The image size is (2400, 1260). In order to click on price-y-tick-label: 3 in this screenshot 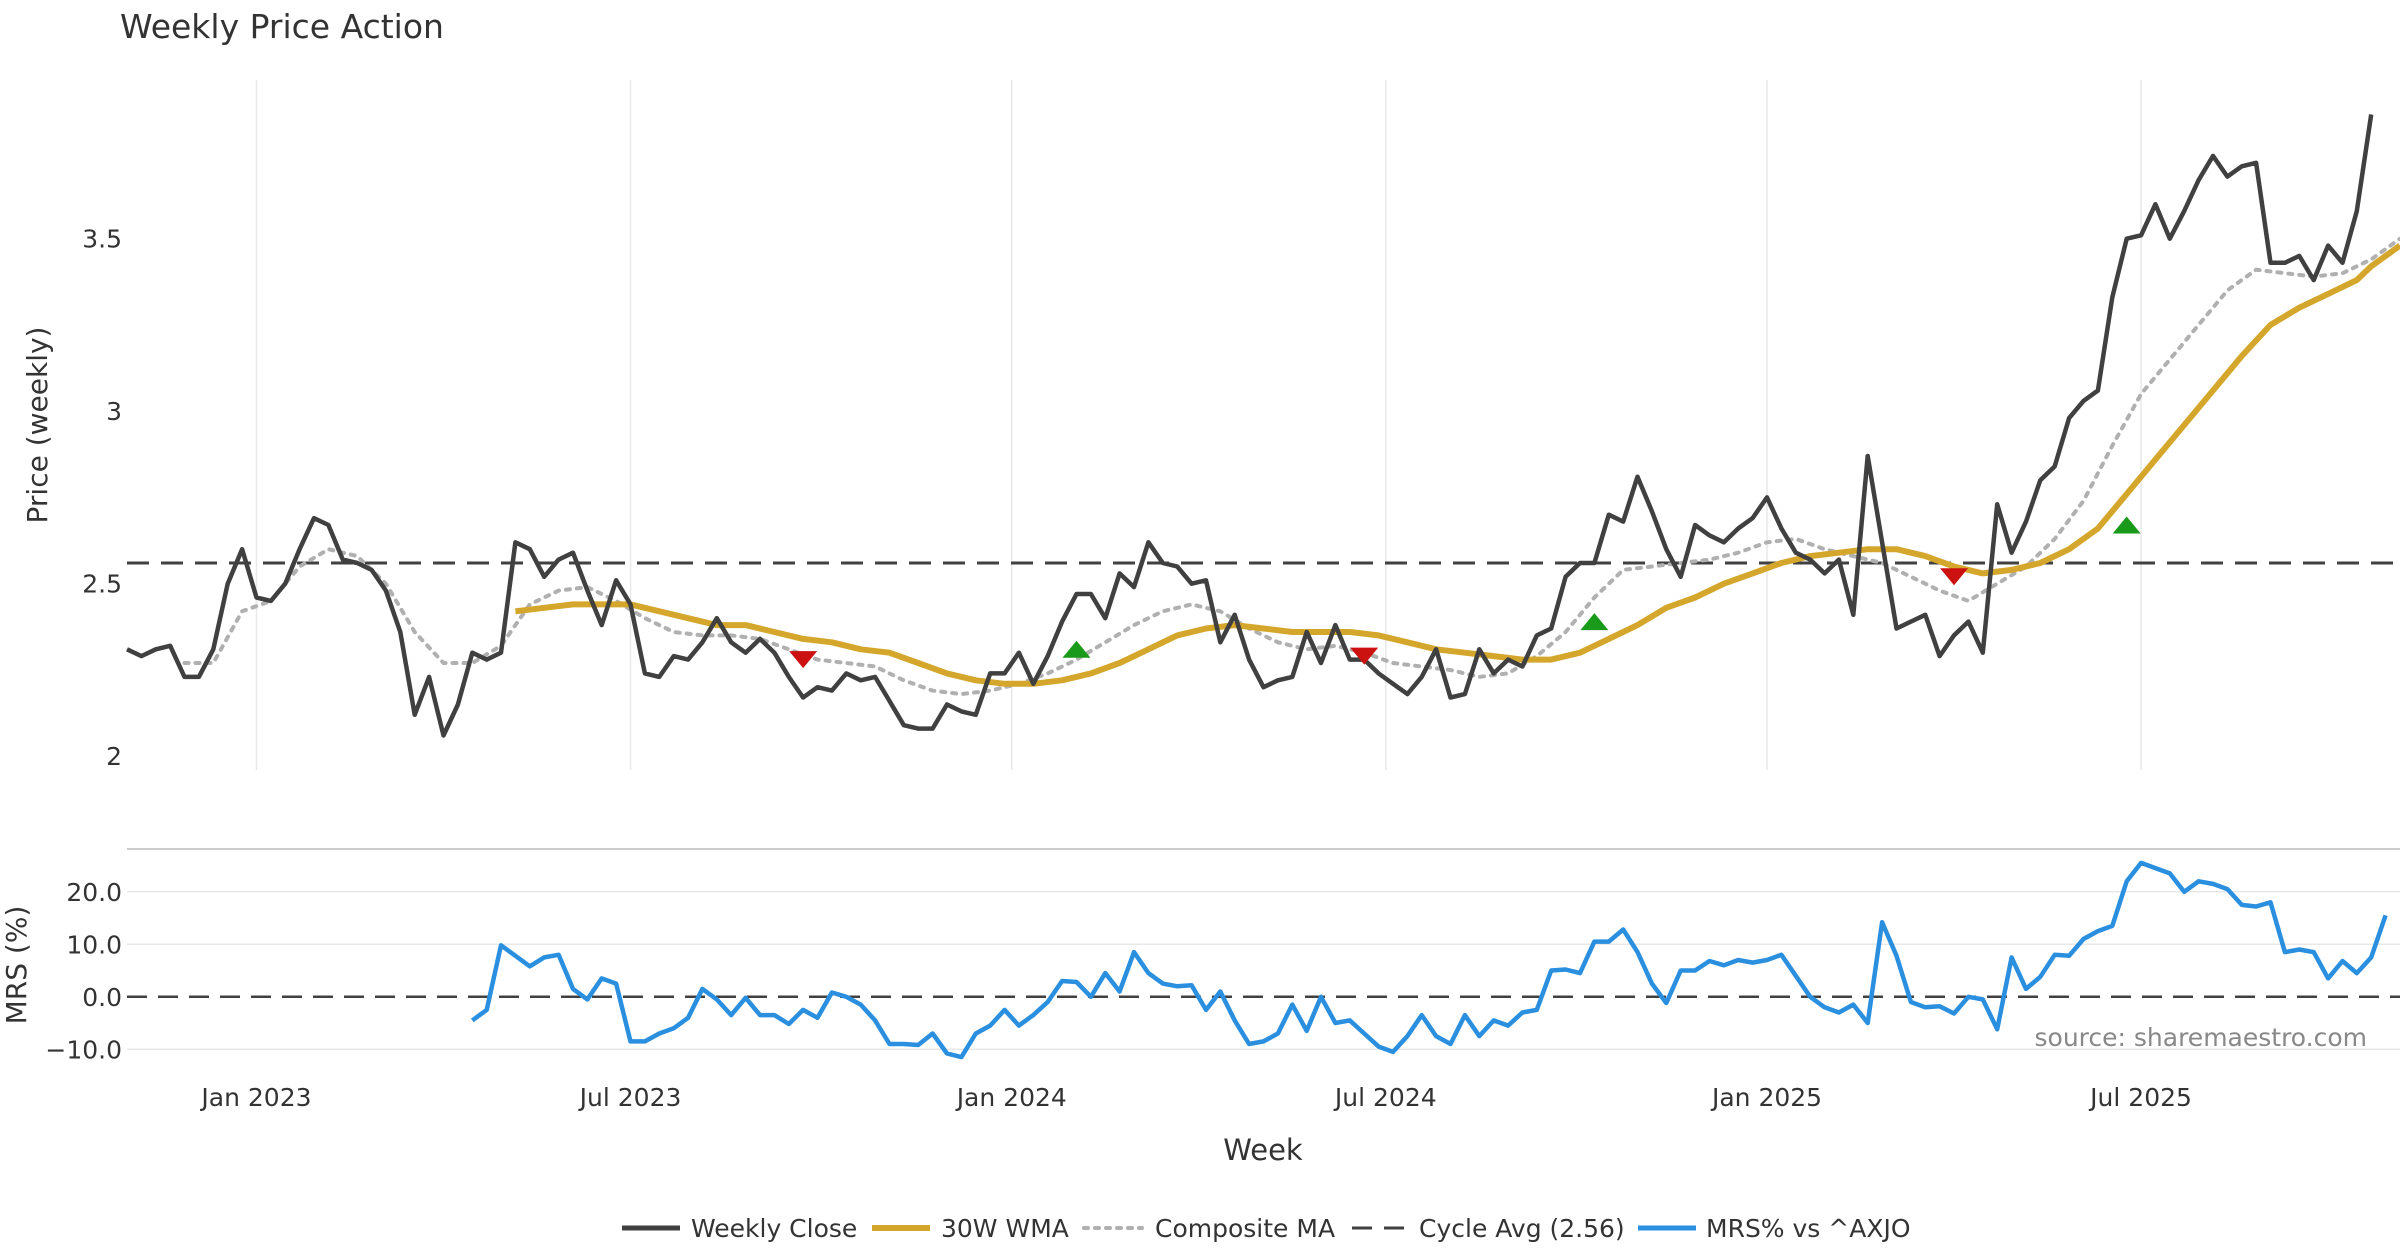, I will do `click(114, 411)`.